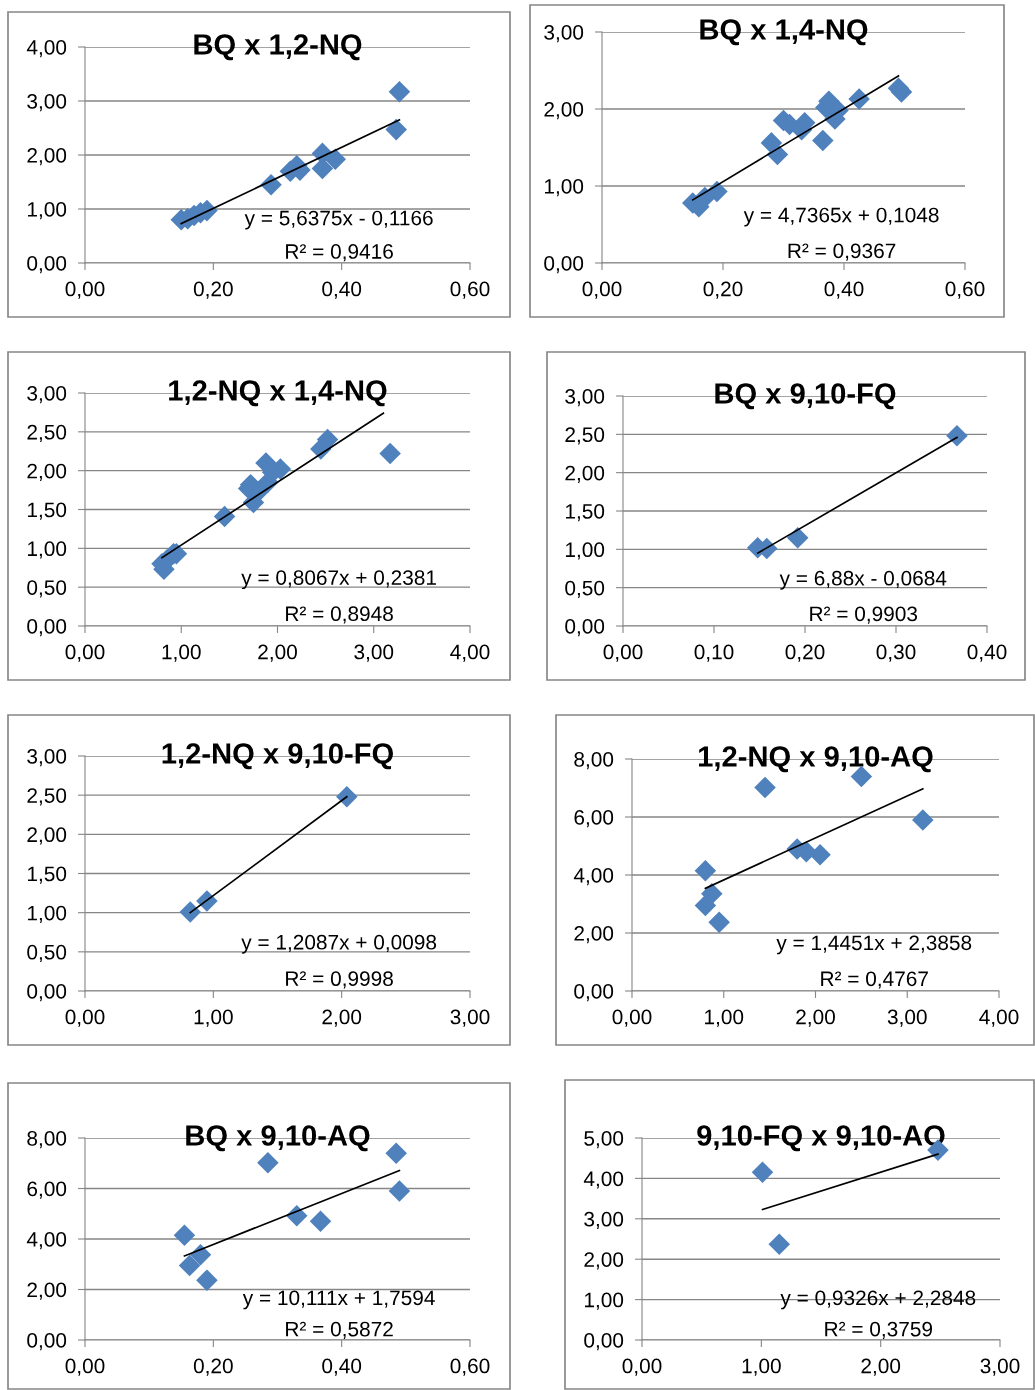 The width and height of the screenshot is (1035, 1390). What do you see at coordinates (816, 759) in the screenshot?
I see `chart-title: 1,2-NQ x 9,10-AQ` at bounding box center [816, 759].